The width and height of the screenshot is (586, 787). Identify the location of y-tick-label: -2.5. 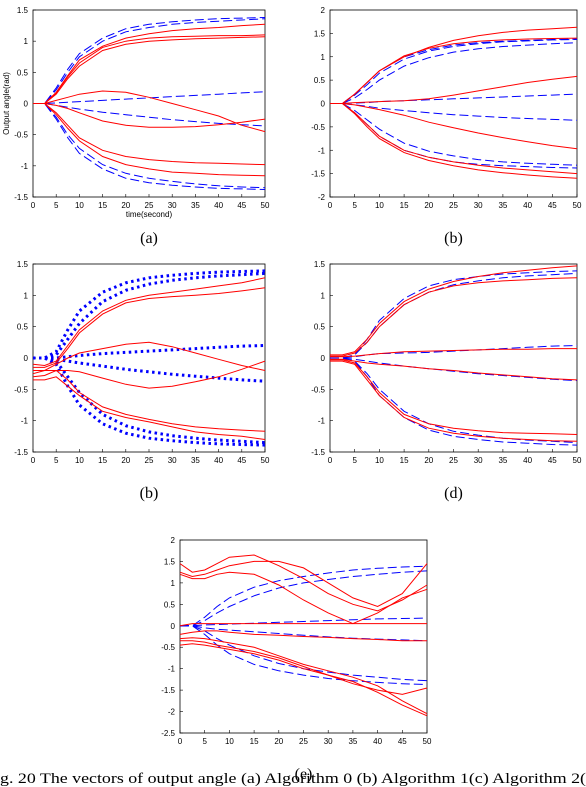
(168, 733).